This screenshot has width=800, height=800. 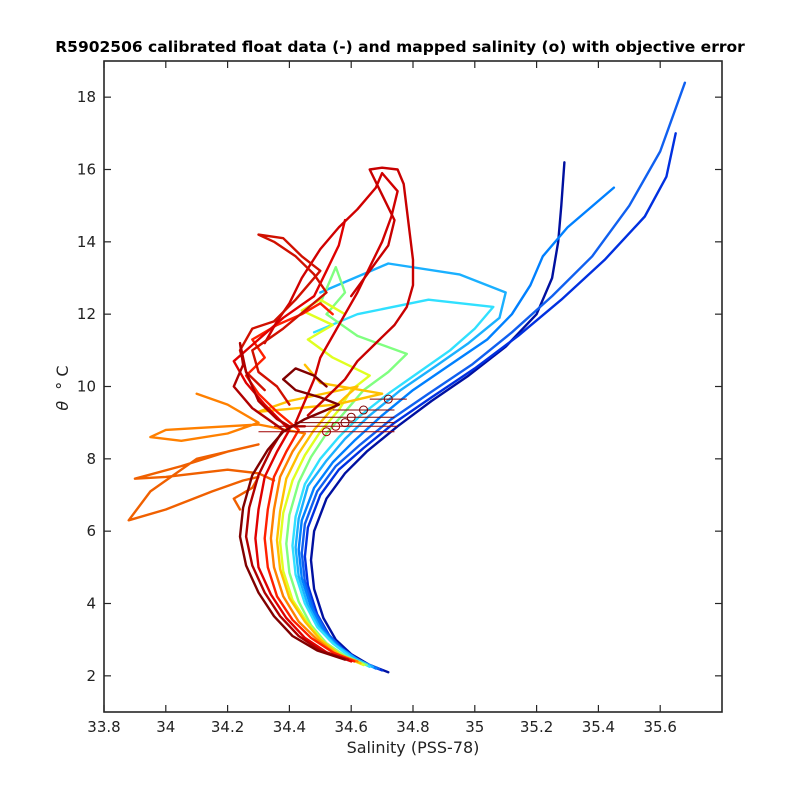 I want to click on x-tick-label: 34.2, so click(x=227, y=727).